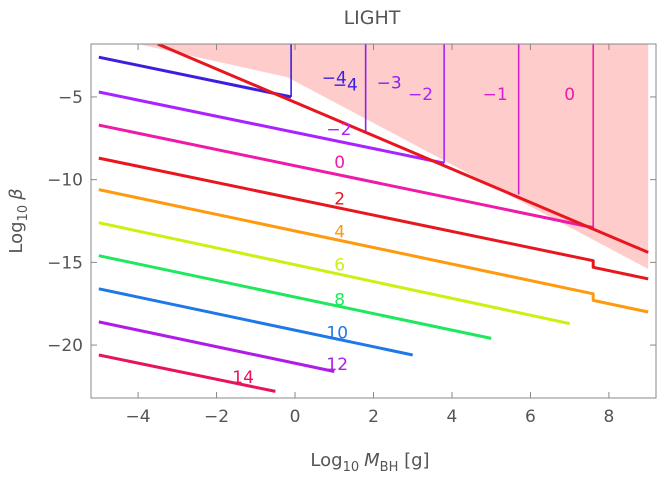 Image resolution: width=670 pixels, height=477 pixels. What do you see at coordinates (16, 237) in the screenshot?
I see `y-axis-title-log: Log` at bounding box center [16, 237].